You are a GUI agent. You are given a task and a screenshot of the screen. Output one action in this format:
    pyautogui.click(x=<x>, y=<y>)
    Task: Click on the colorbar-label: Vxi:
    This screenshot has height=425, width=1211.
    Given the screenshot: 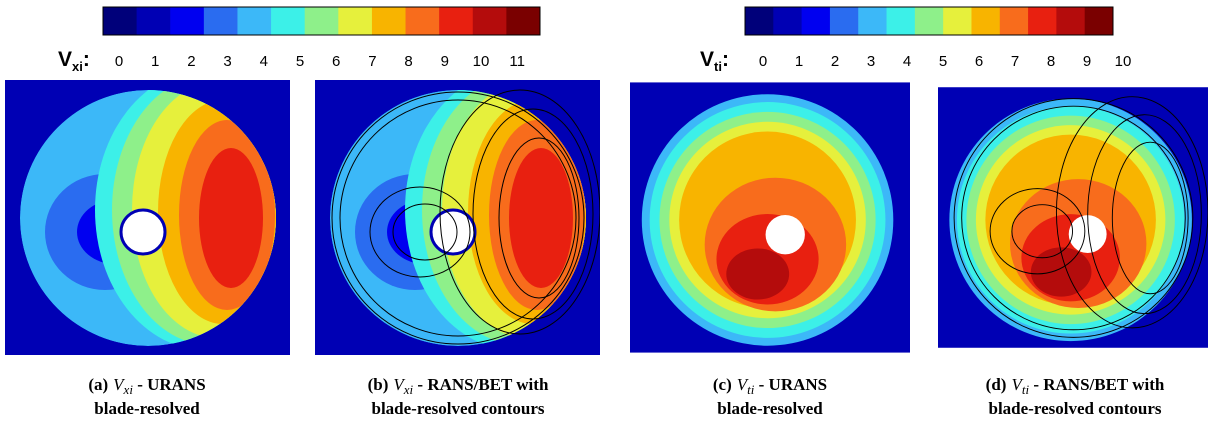 What is the action you would take?
    pyautogui.click(x=74, y=61)
    